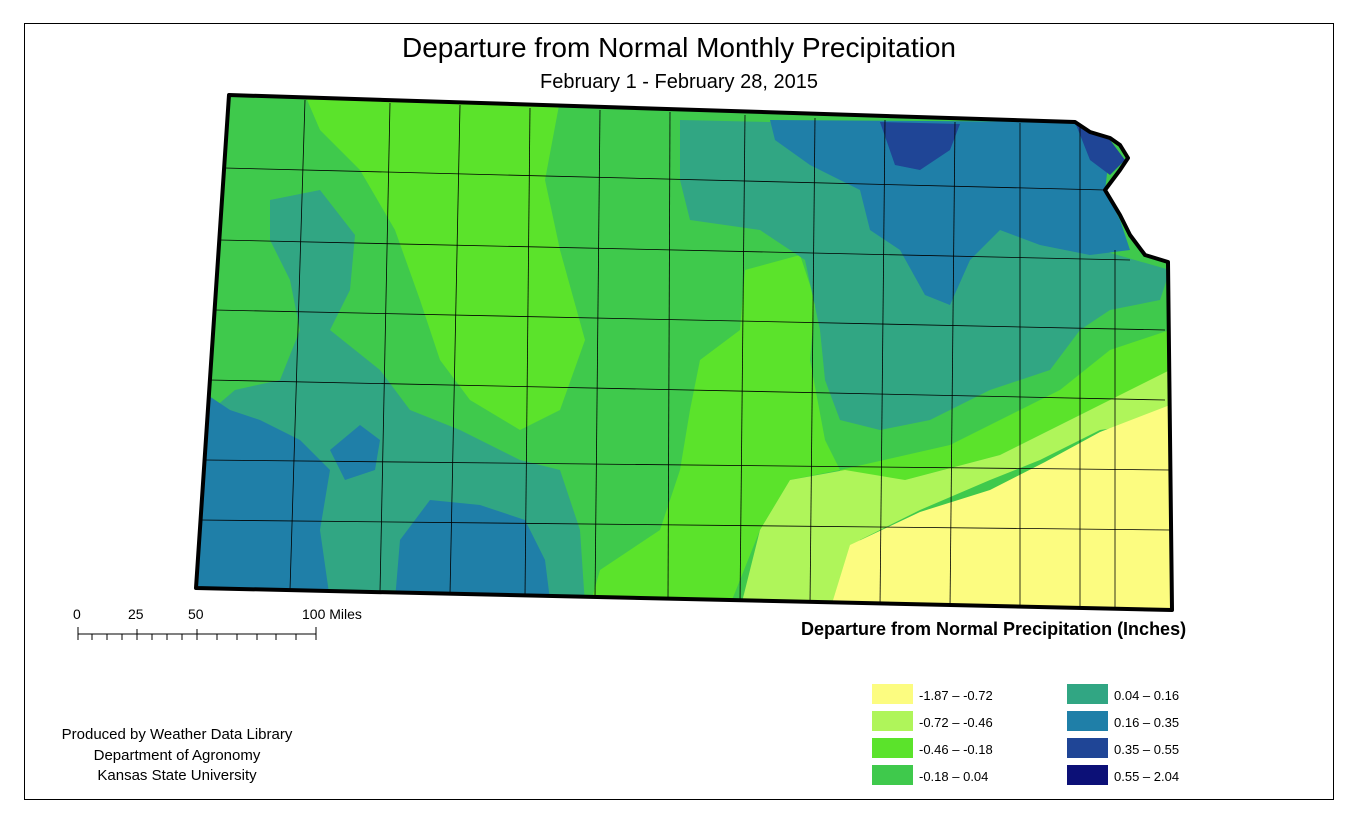 The image size is (1358, 824). I want to click on zone-016-035-south, so click(472, 550).